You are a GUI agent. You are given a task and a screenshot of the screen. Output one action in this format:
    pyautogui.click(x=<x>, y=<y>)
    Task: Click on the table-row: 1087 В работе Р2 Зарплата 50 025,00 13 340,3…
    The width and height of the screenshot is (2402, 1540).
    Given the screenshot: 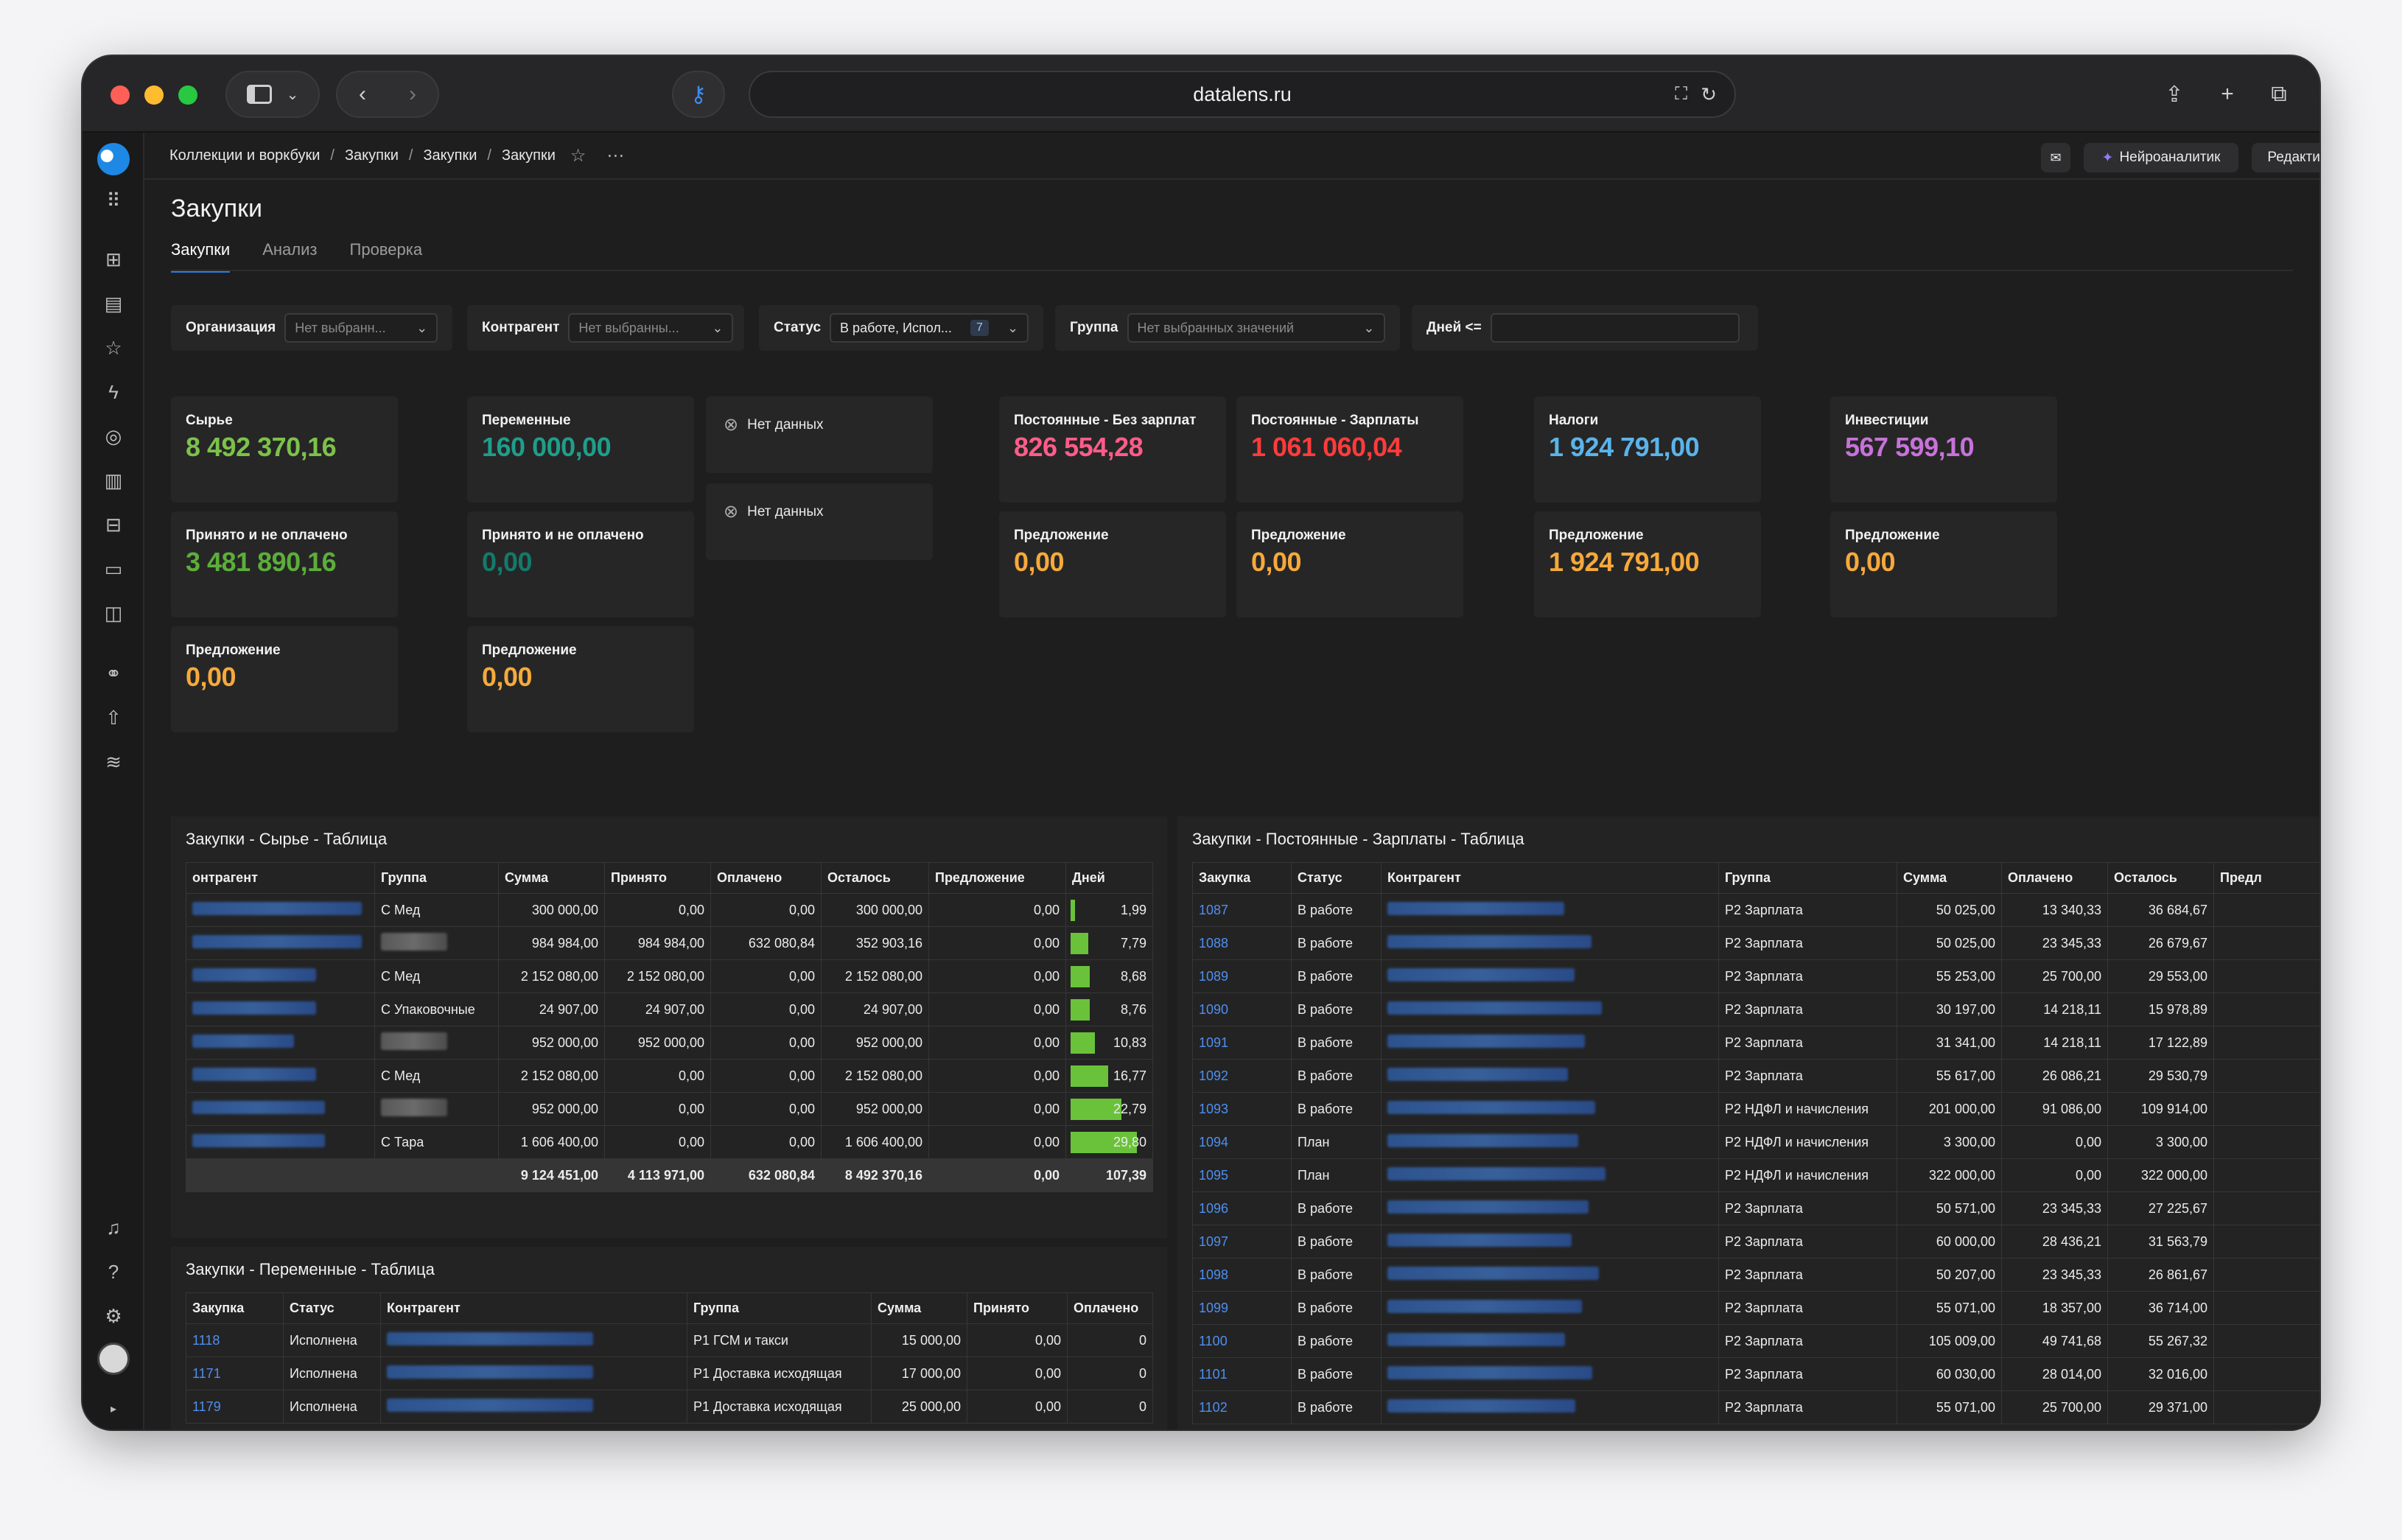 What is the action you would take?
    pyautogui.click(x=1755, y=910)
    